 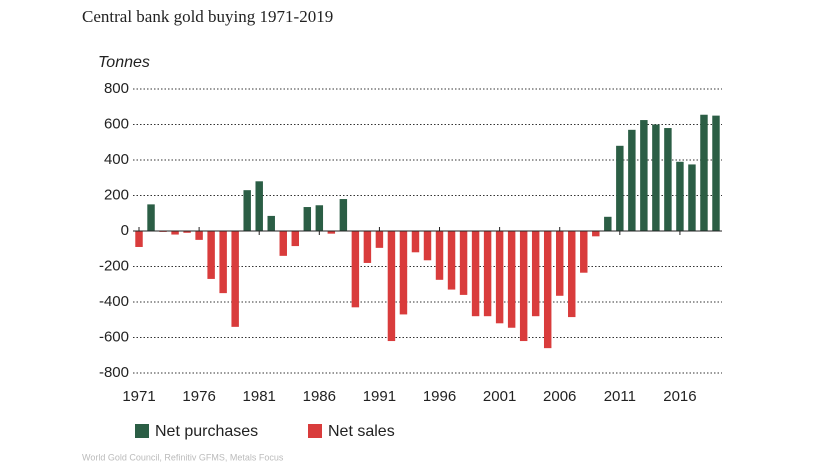 What do you see at coordinates (198, 396) in the screenshot?
I see `x-tick-label: 1976` at bounding box center [198, 396].